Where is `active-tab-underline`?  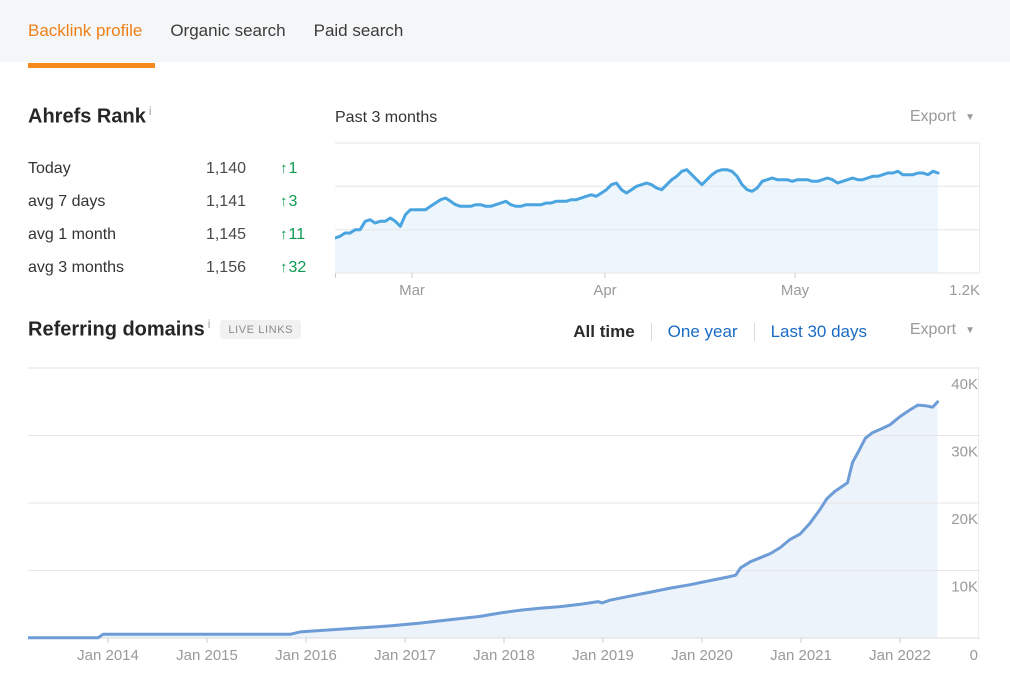
active-tab-underline is located at coordinates (91, 65).